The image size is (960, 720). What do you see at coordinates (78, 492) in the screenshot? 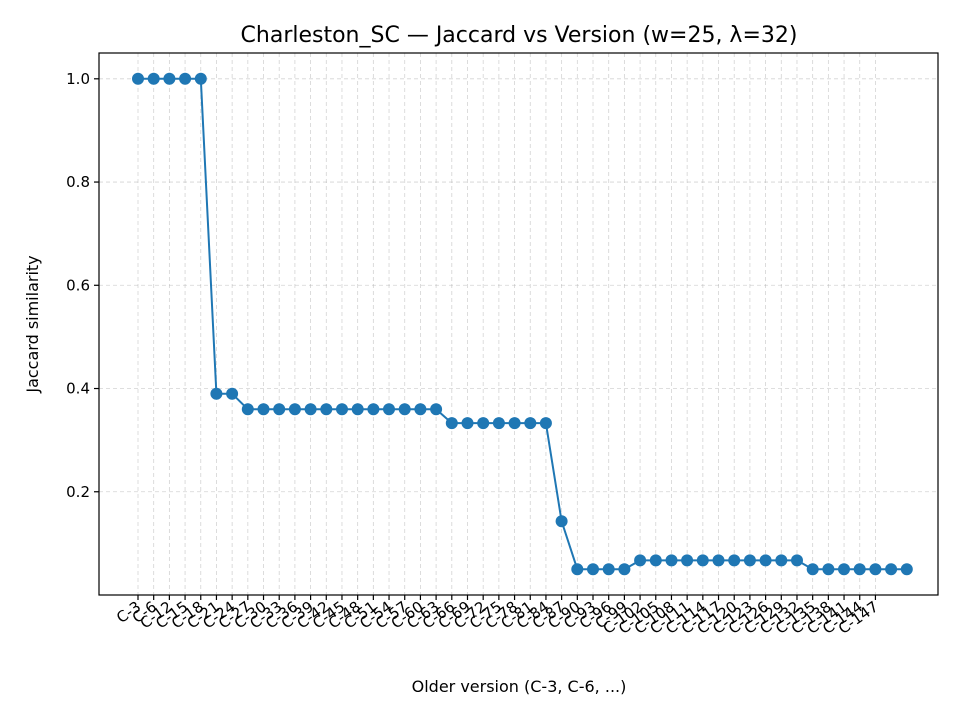
I see `y-tick-label: 0.2` at bounding box center [78, 492].